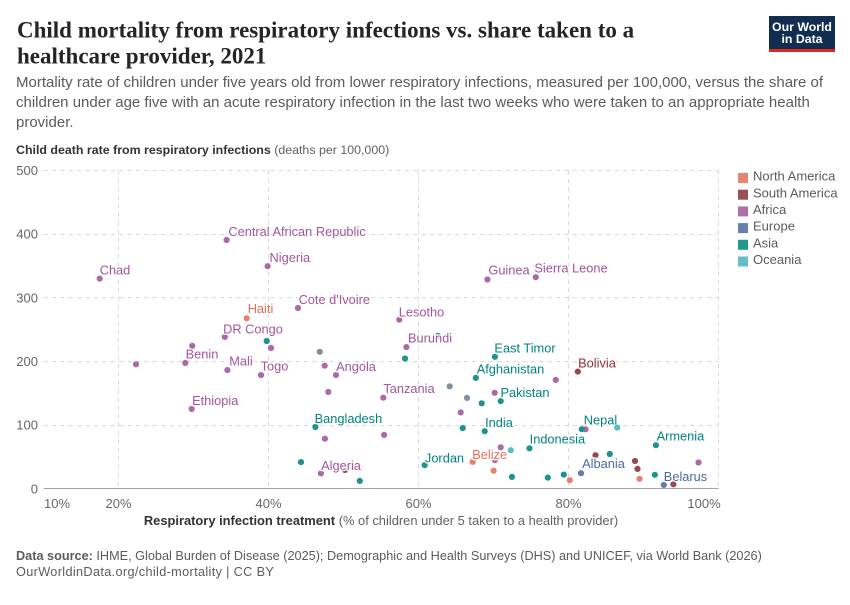  I want to click on svg-text: Sierra Leone, so click(570, 268).